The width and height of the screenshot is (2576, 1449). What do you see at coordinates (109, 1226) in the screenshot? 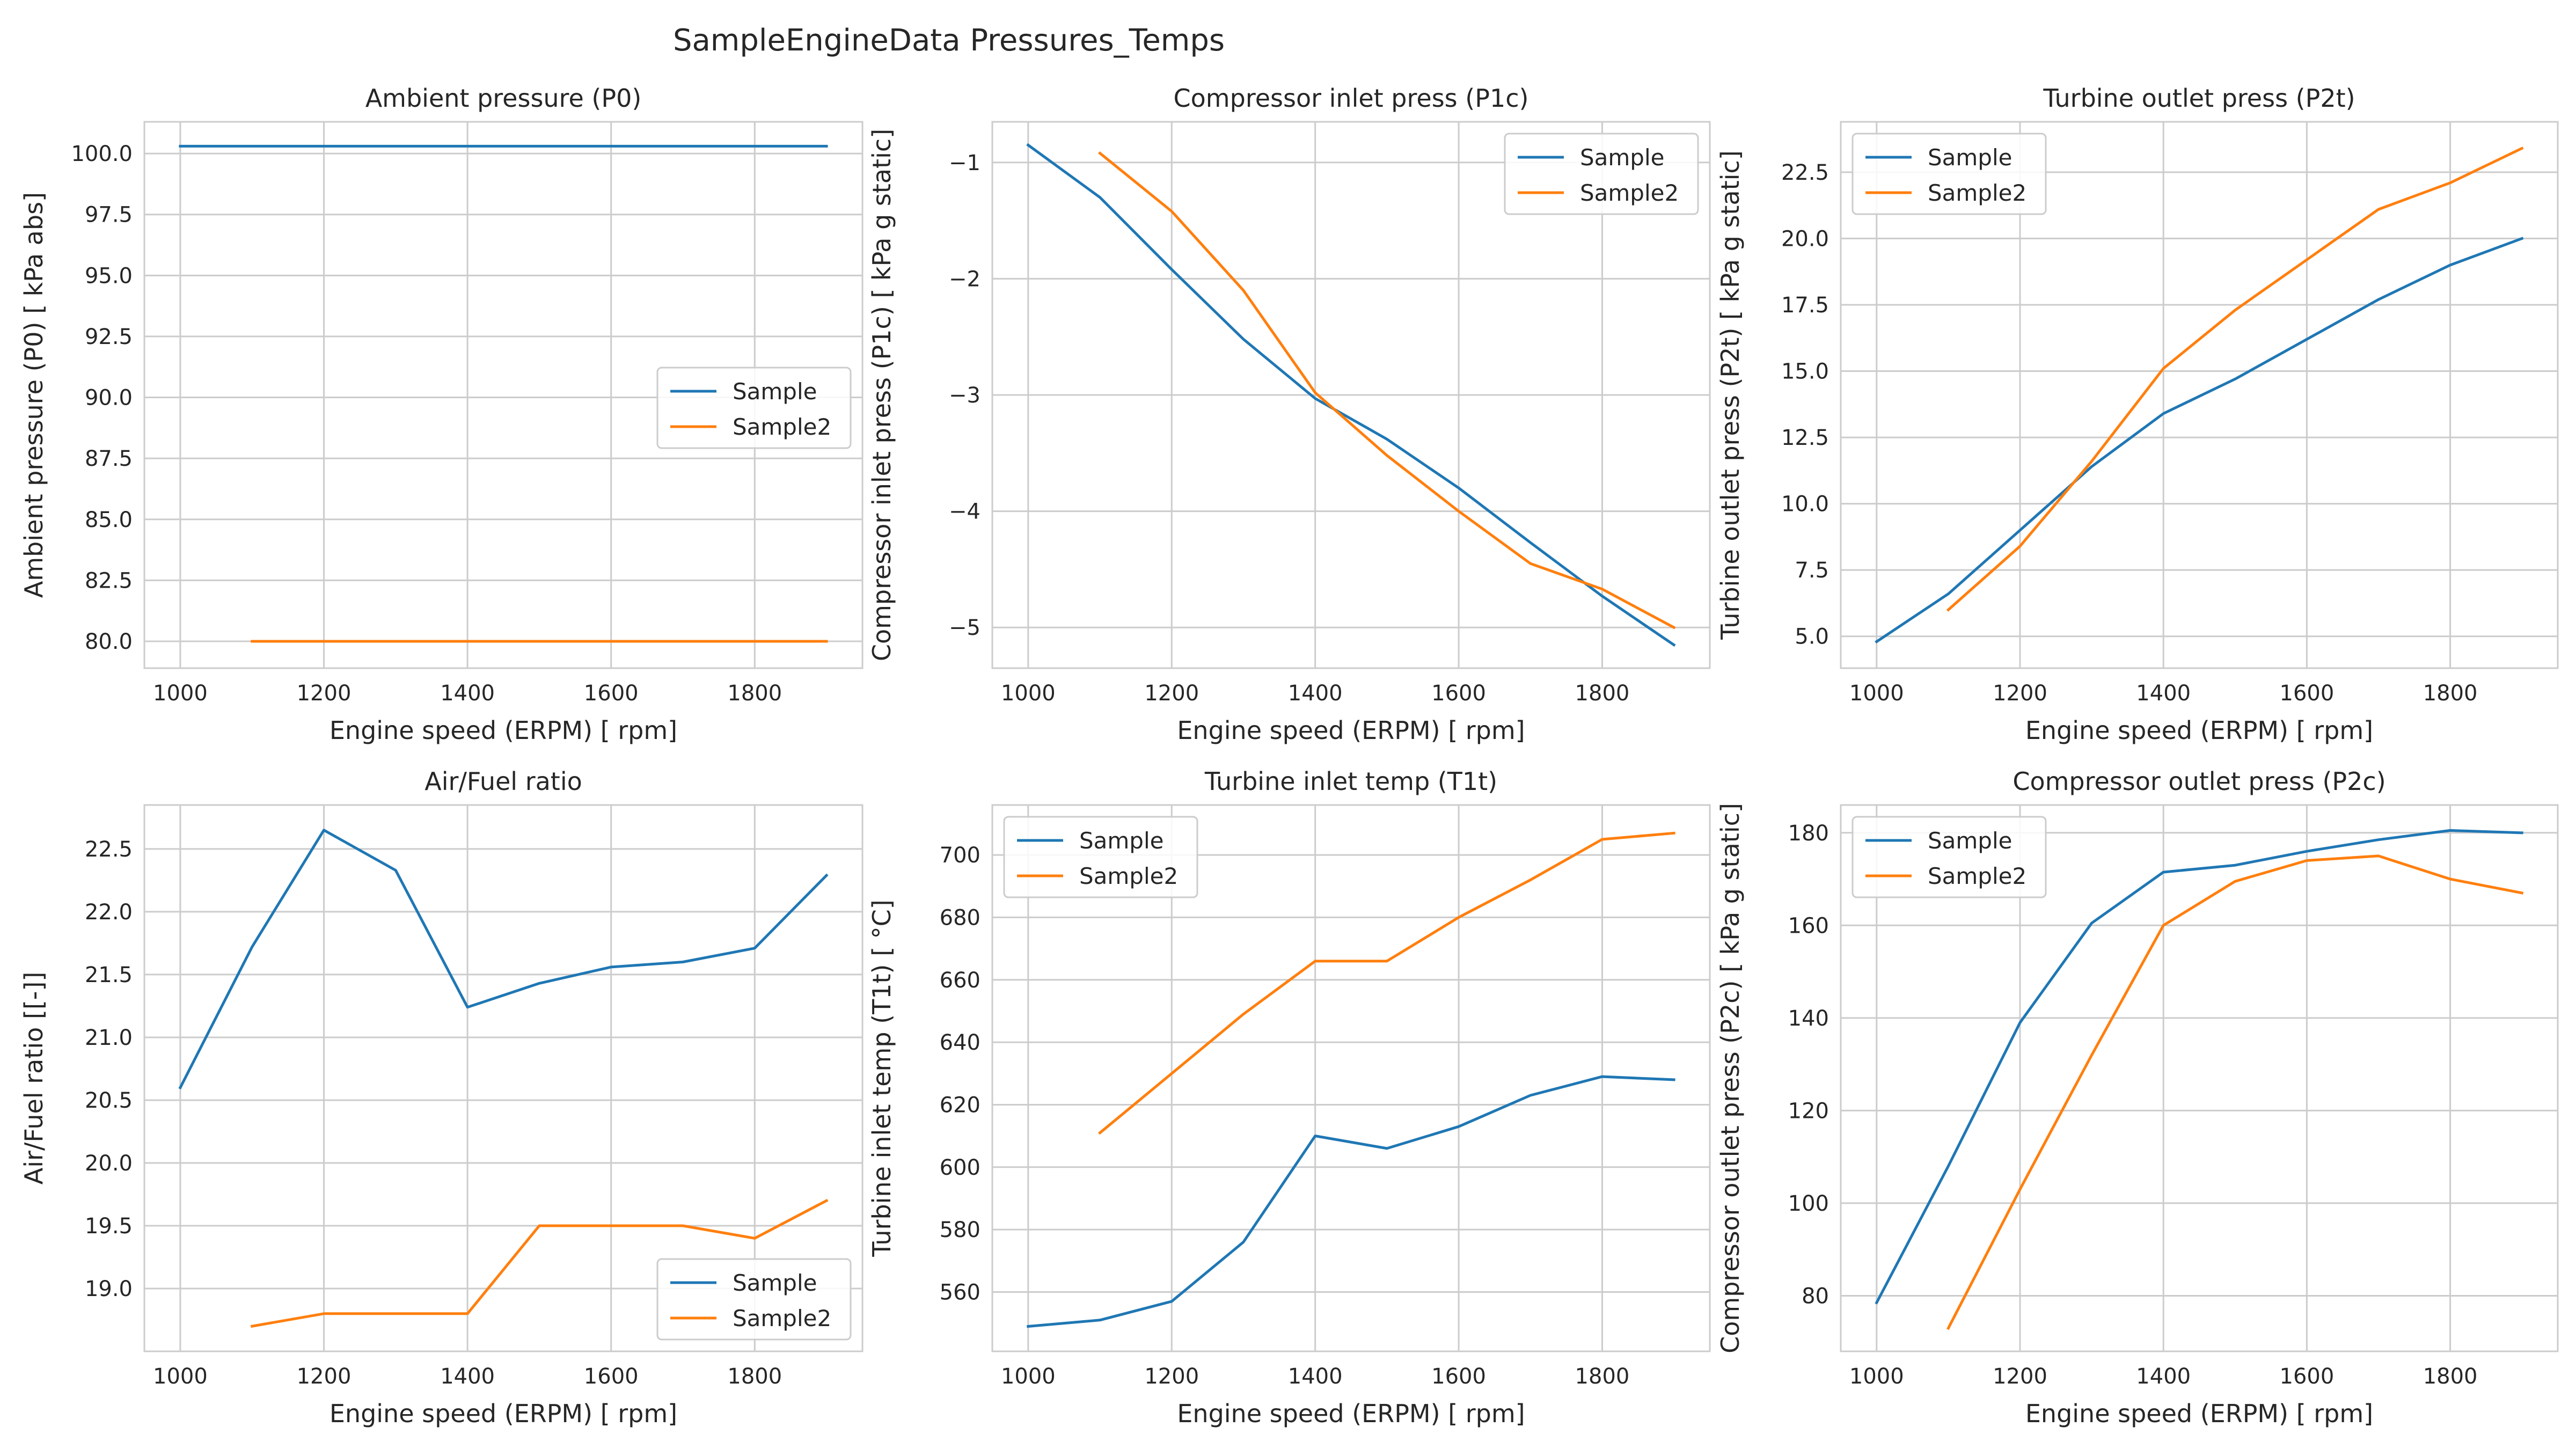
I see `y-tick-label: 19.5` at bounding box center [109, 1226].